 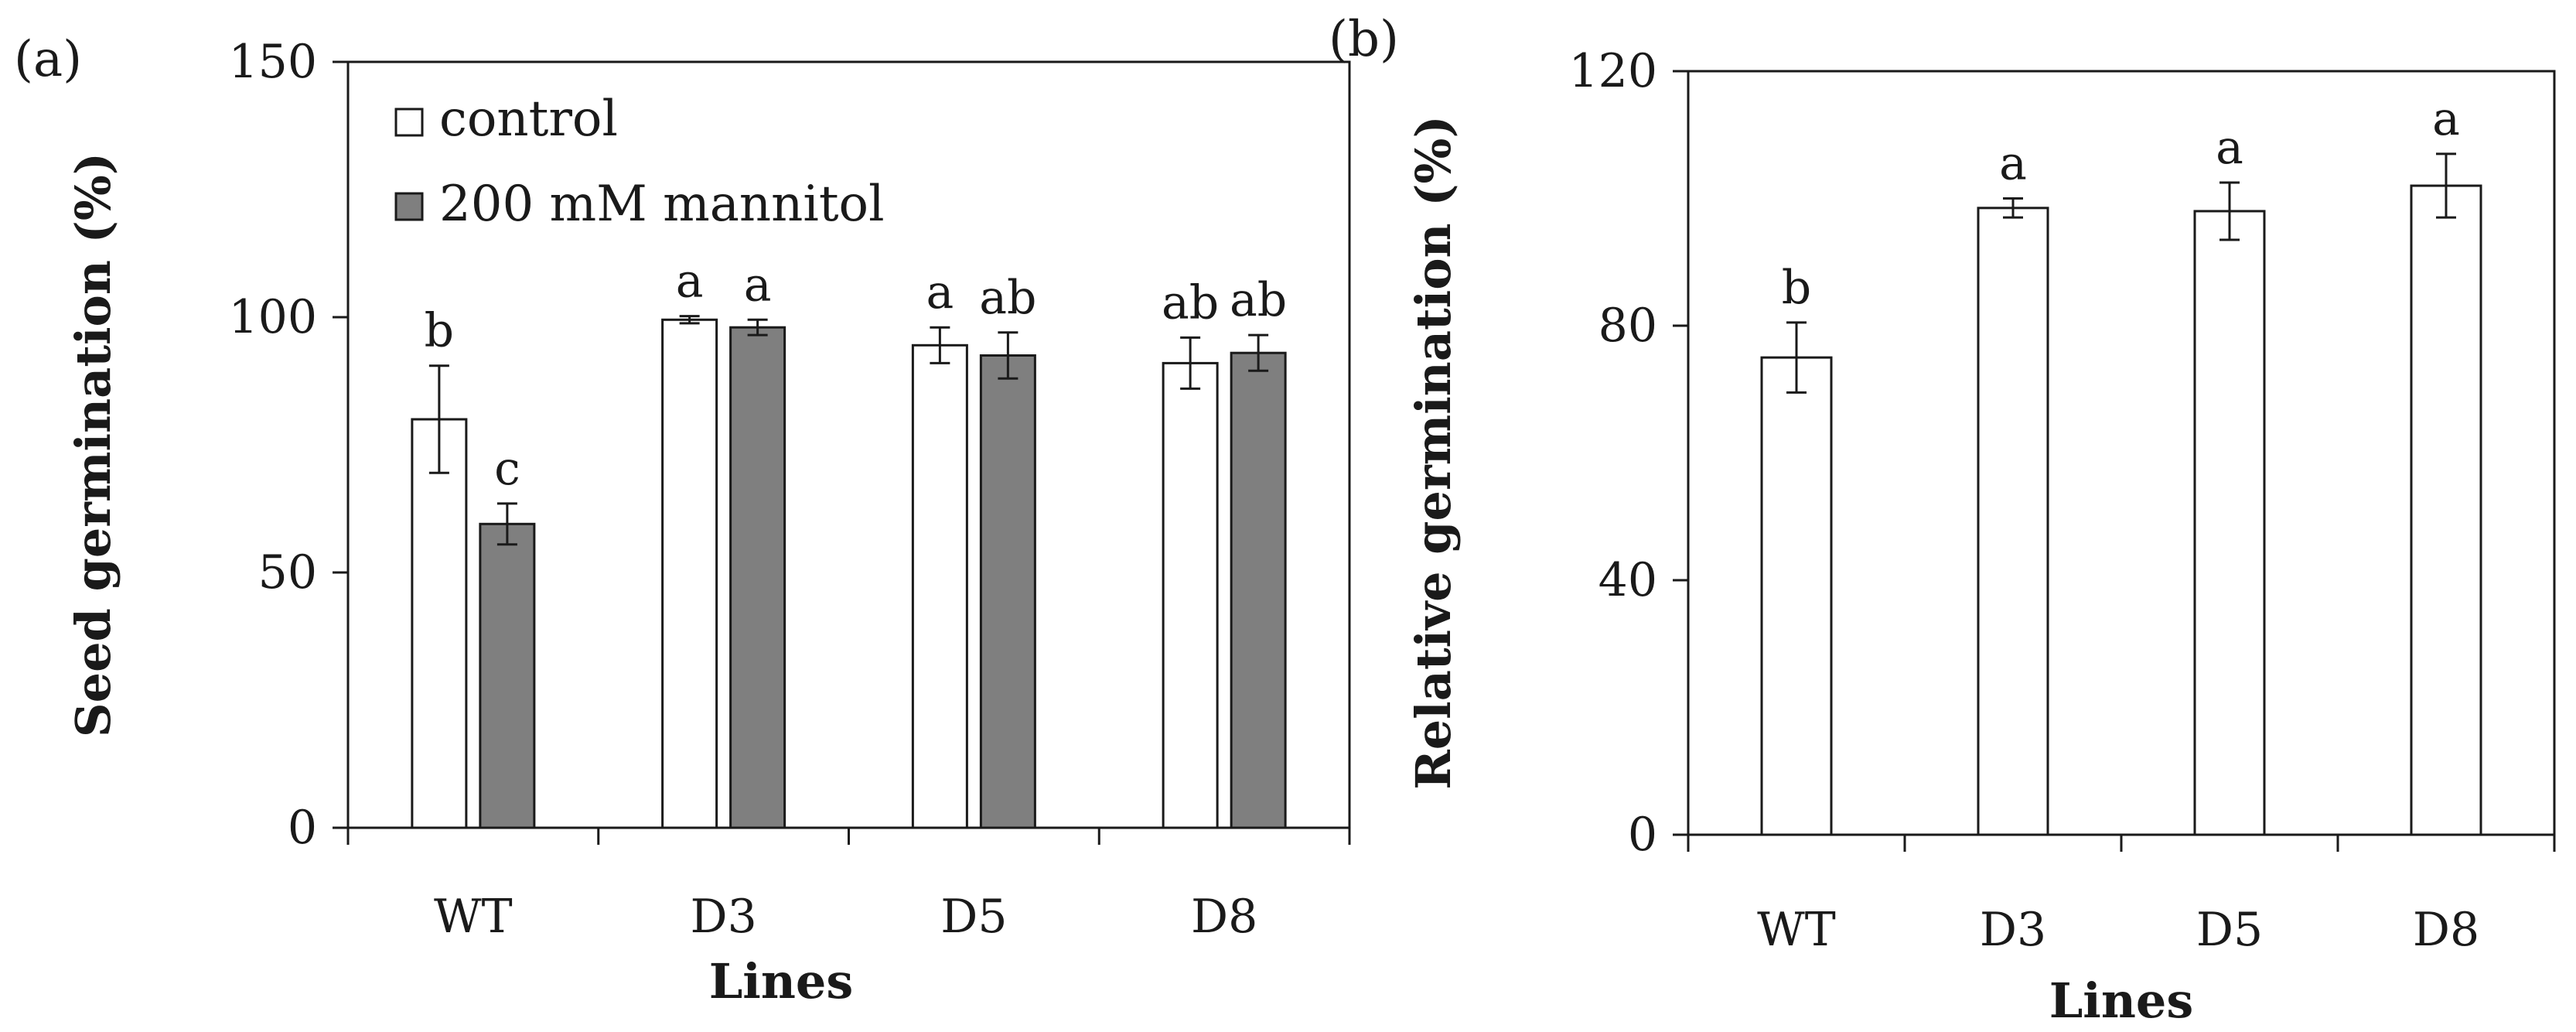 What do you see at coordinates (440, 331) in the screenshot?
I see `panel-a-significance-letter: b` at bounding box center [440, 331].